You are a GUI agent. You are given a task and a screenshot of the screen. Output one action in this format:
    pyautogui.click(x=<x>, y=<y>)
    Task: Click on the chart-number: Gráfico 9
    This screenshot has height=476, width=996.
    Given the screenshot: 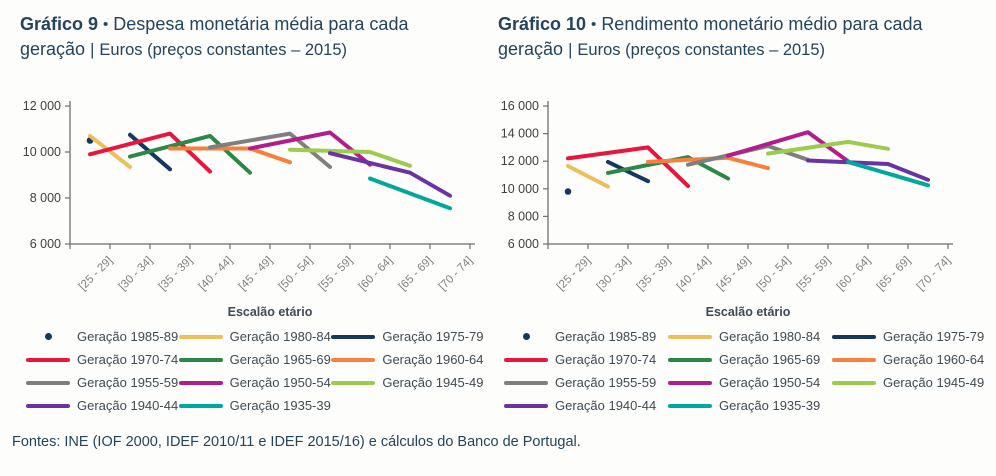 What is the action you would take?
    pyautogui.click(x=59, y=24)
    